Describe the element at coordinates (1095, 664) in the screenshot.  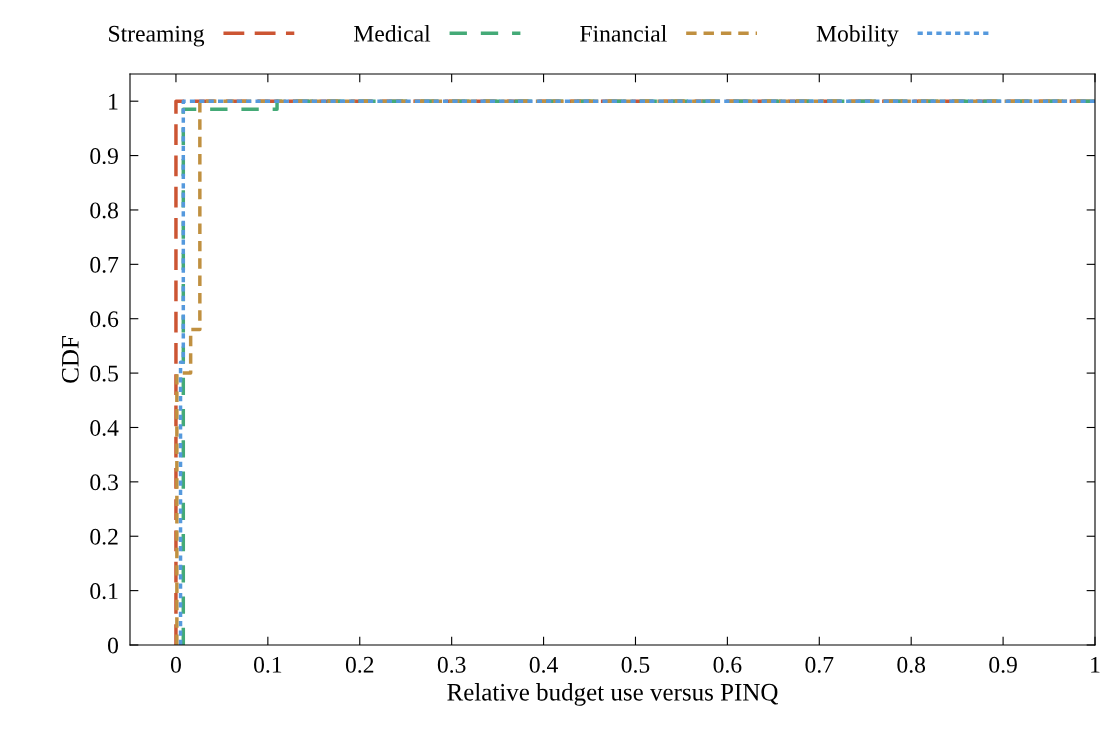
I see `x-tick-label: 1` at that location.